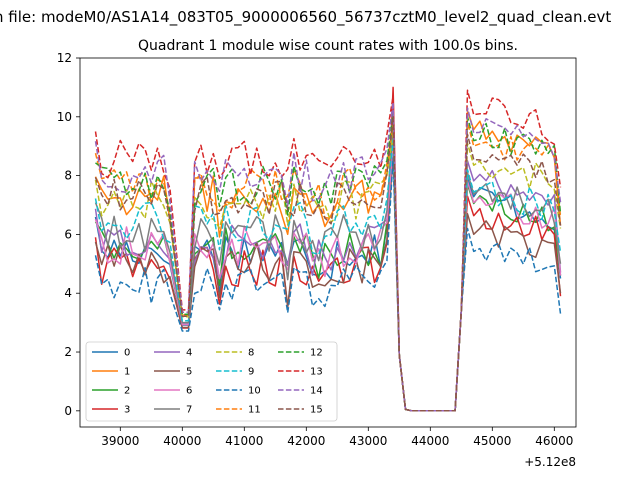 This screenshot has width=640, height=480. What do you see at coordinates (127, 410) in the screenshot?
I see `legend-label-3: 3` at bounding box center [127, 410].